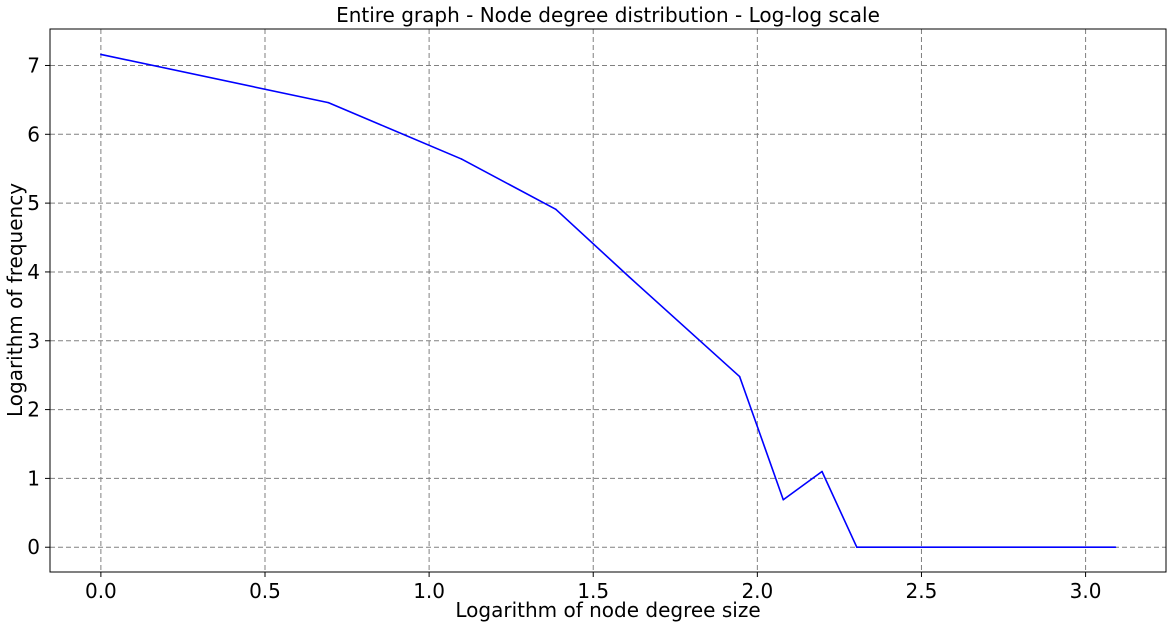  Describe the element at coordinates (33, 478) in the screenshot. I see `y-tick-label: 1` at that location.